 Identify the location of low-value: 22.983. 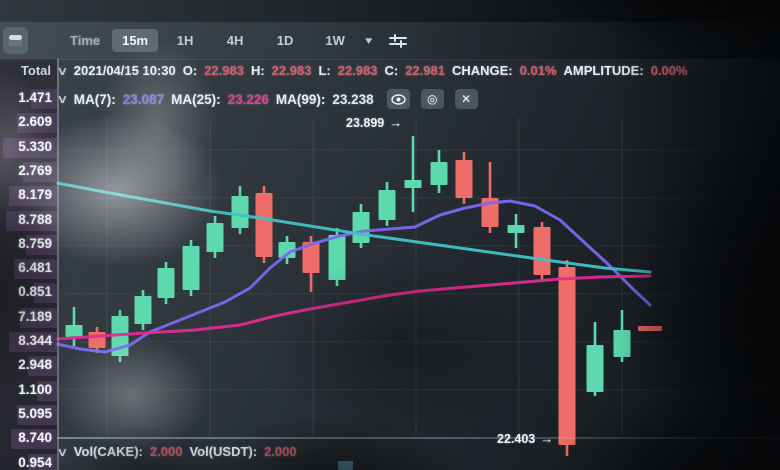
(357, 70).